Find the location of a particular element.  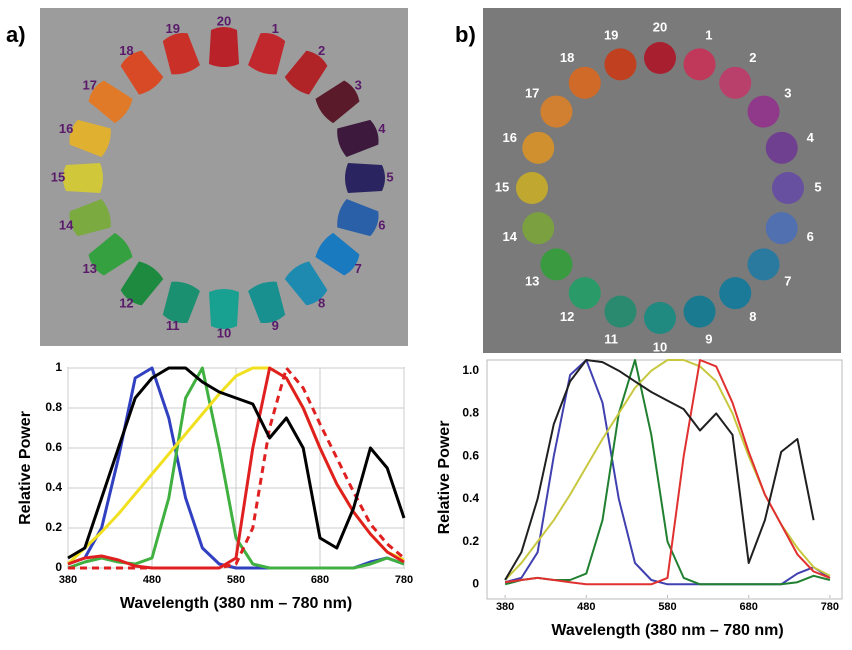

chip-label: 8 is located at coordinates (321, 303).